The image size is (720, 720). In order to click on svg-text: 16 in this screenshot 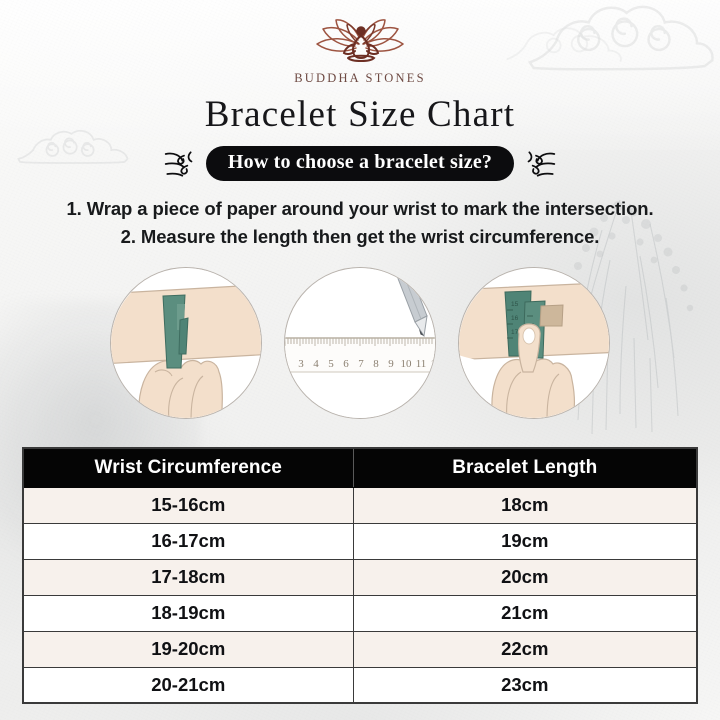, I will do `click(515, 318)`.